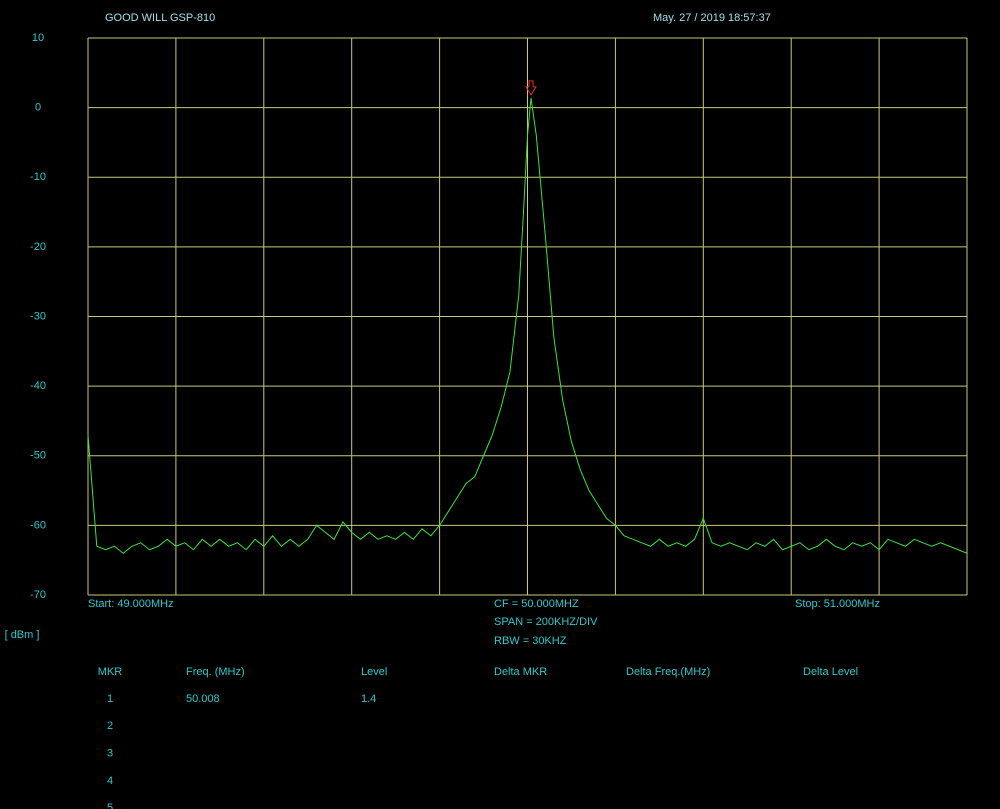 This screenshot has height=809, width=1000. Describe the element at coordinates (38, 595) in the screenshot. I see `y-tick-label: -70` at that location.